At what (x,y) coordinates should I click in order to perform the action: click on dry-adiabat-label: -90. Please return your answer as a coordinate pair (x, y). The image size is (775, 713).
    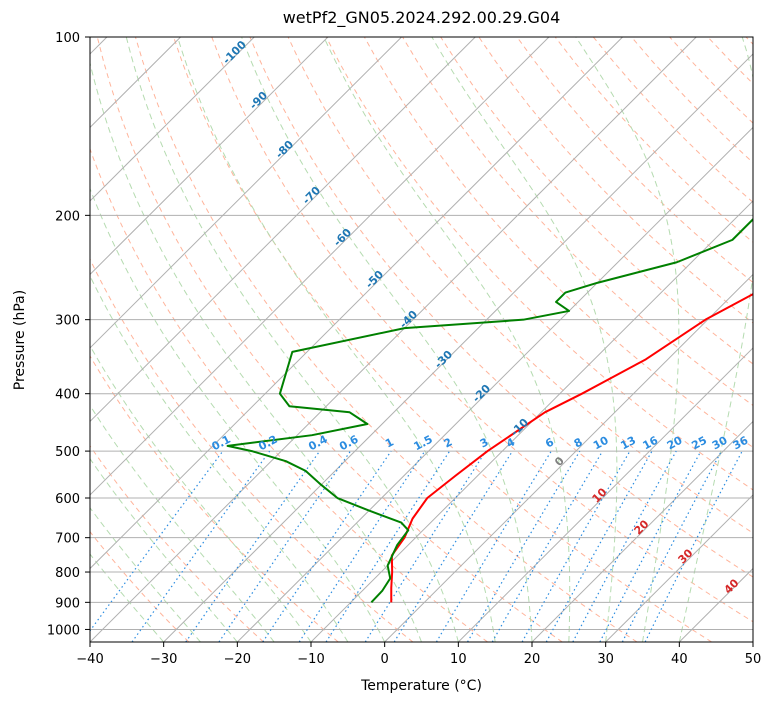
    Looking at the image, I should click on (258, 100).